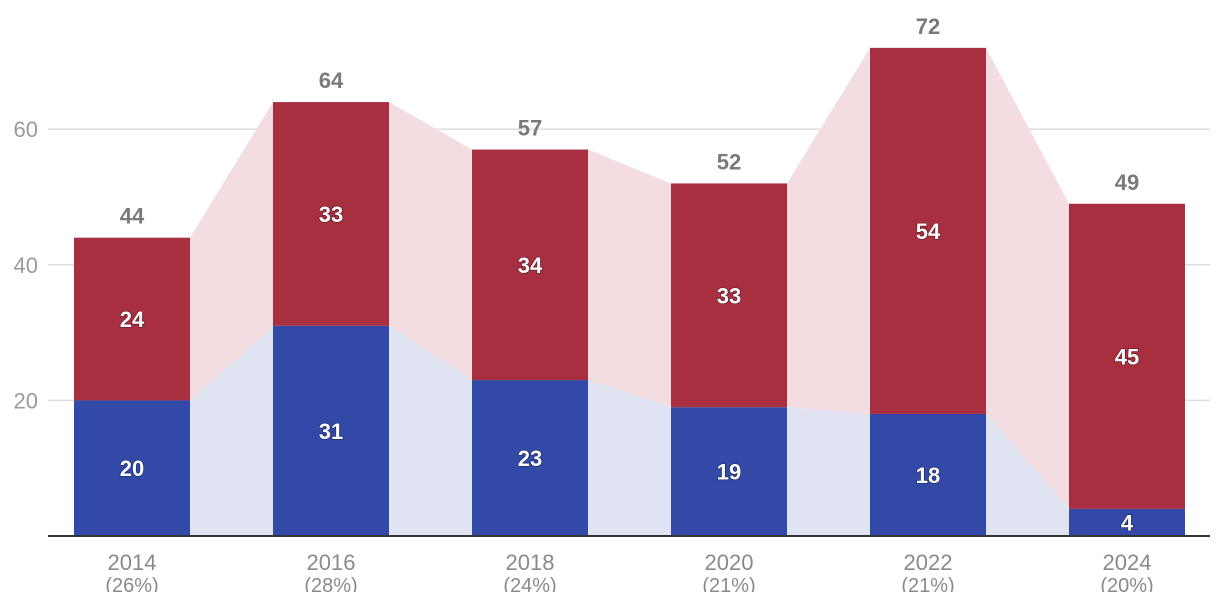 The width and height of the screenshot is (1220, 592). Describe the element at coordinates (330, 583) in the screenshot. I see `x-tick-sublabel: (28%)` at that location.